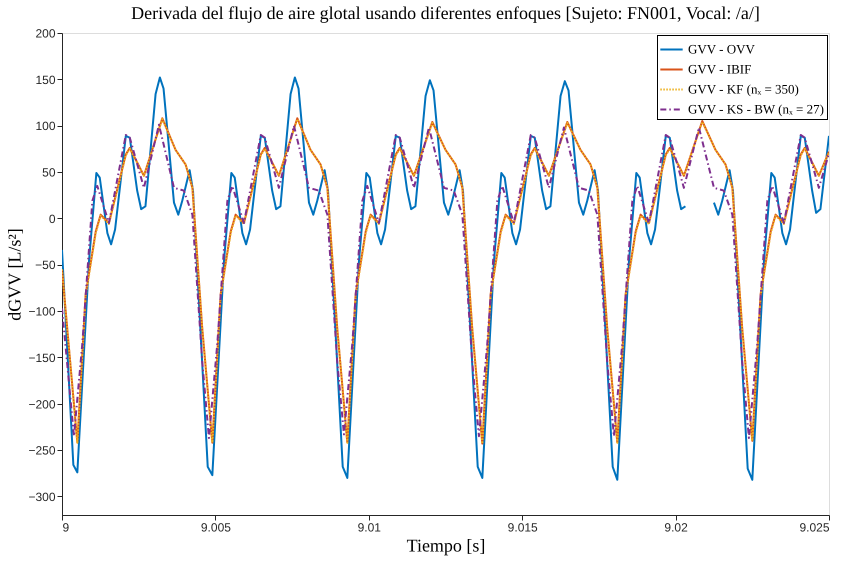 The width and height of the screenshot is (858, 565). Describe the element at coordinates (42, 311) in the screenshot. I see `y-tick-label: −100` at that location.